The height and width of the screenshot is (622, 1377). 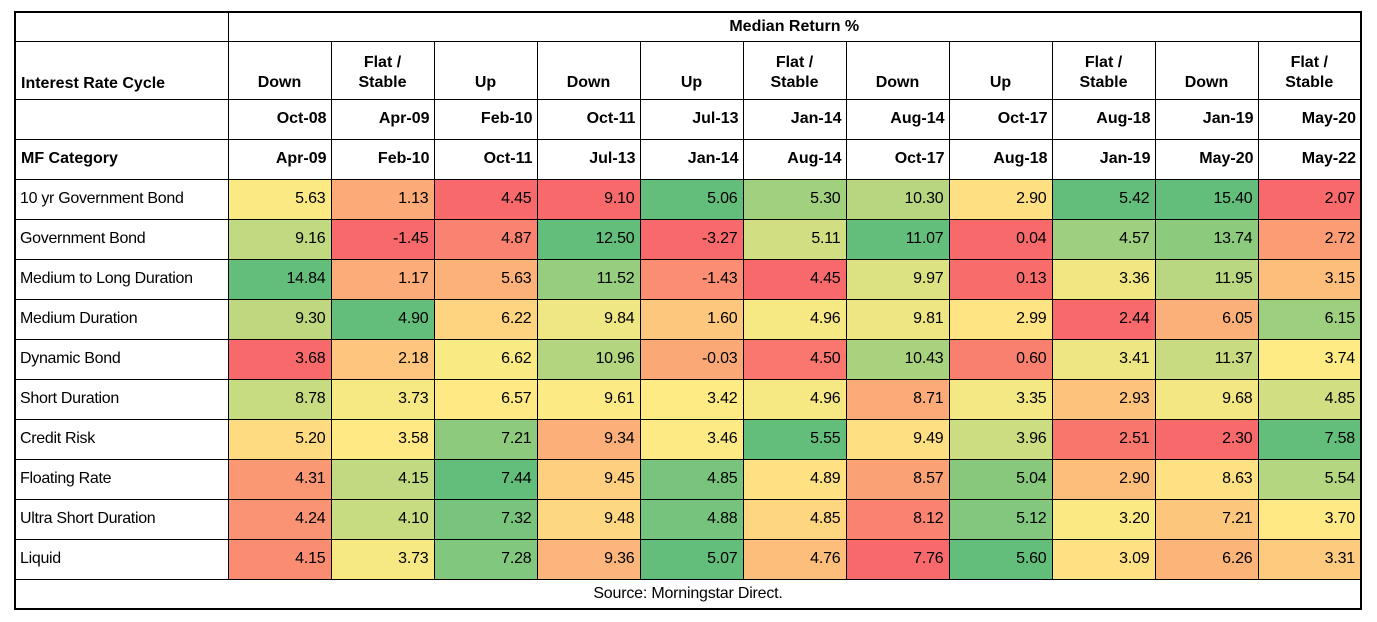 I want to click on value-cell: 3.58, so click(x=382, y=439).